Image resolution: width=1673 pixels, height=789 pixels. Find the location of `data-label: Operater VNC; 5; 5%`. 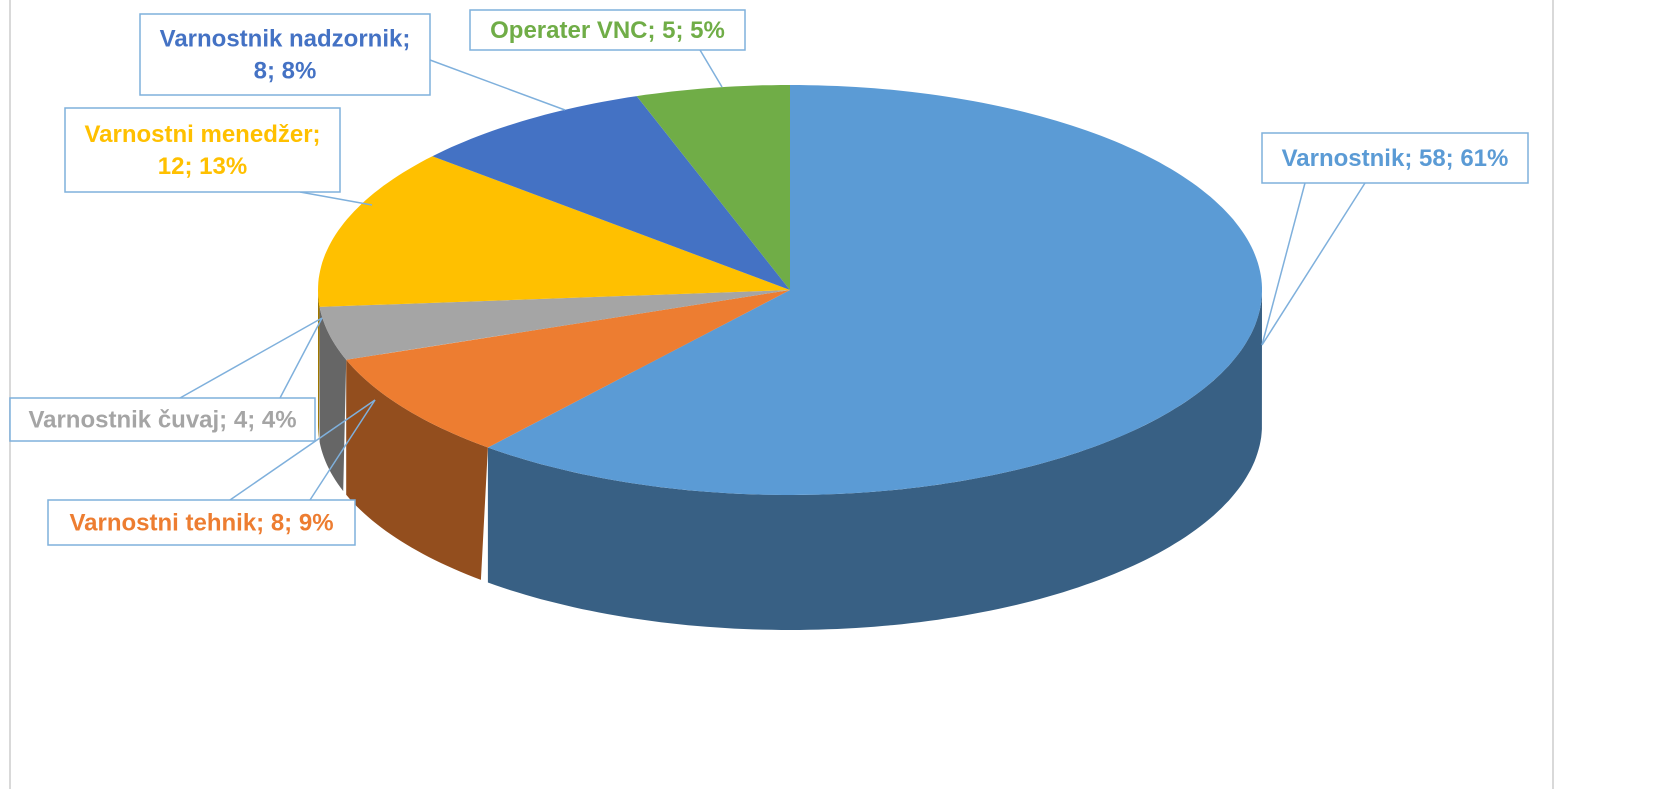

data-label: Operater VNC; 5; 5% is located at coordinates (607, 30).